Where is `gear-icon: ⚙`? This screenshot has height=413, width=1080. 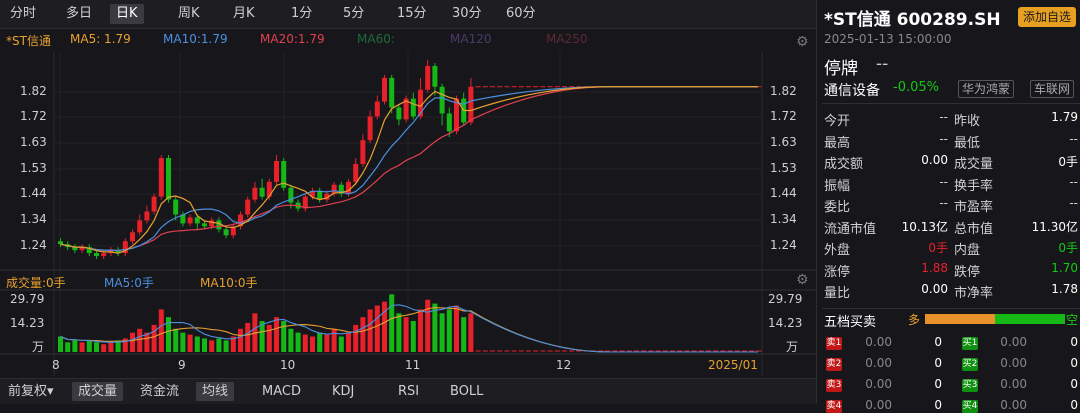 gear-icon: ⚙ is located at coordinates (802, 42).